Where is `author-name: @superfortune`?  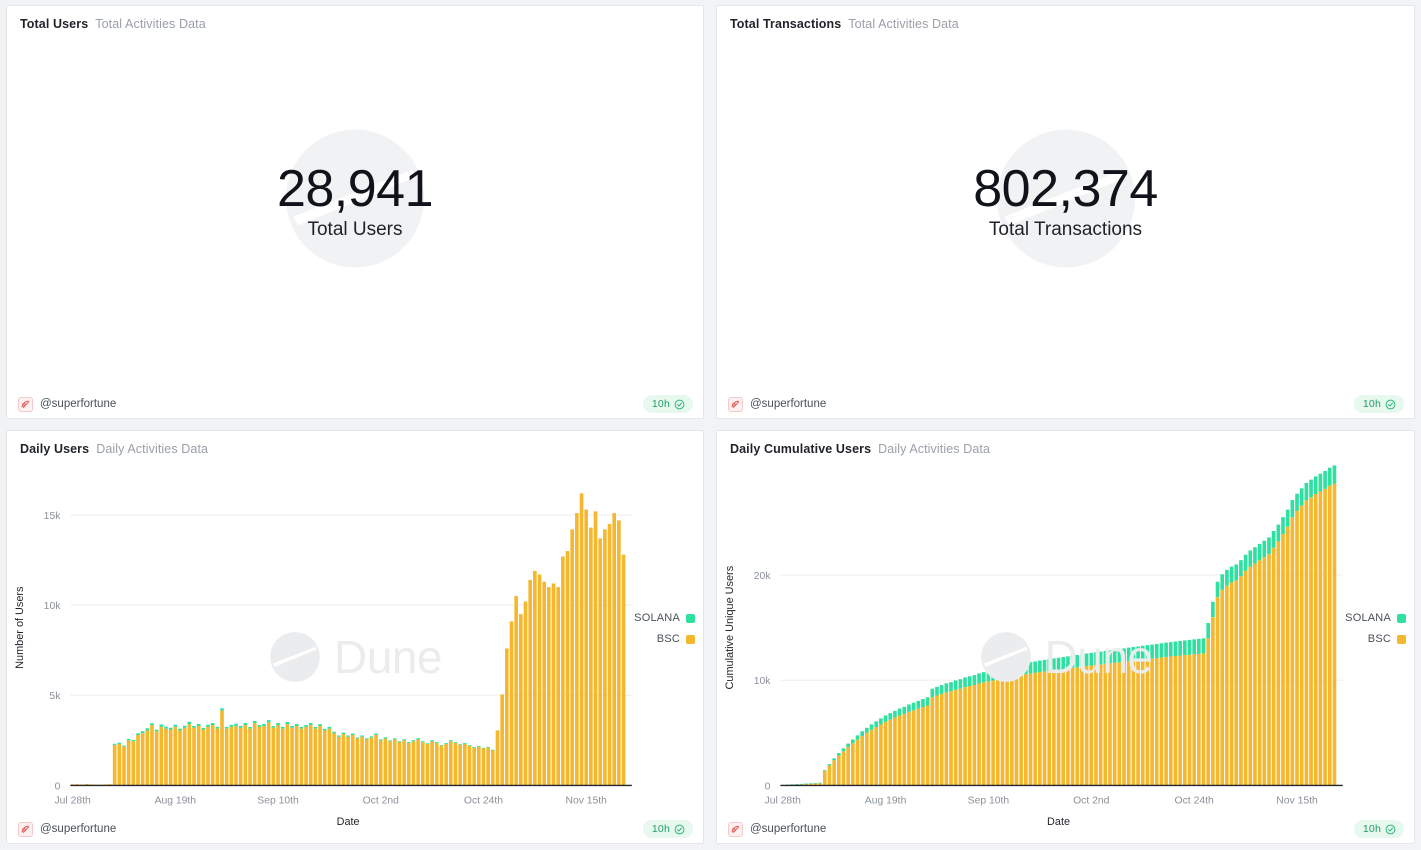 author-name: @superfortune is located at coordinates (788, 404).